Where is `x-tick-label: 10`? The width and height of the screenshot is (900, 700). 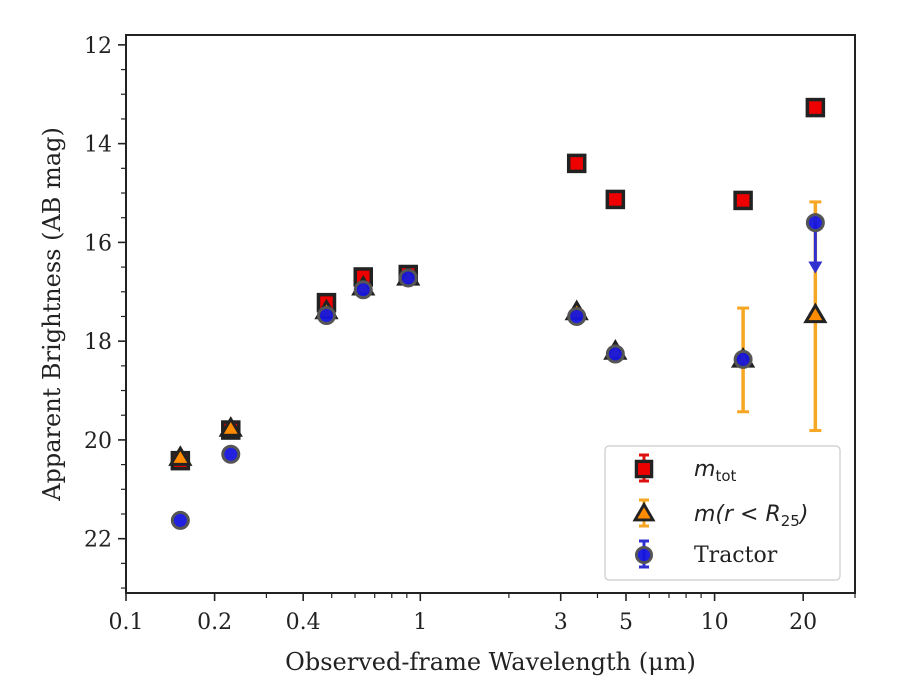 x-tick-label: 10 is located at coordinates (715, 622).